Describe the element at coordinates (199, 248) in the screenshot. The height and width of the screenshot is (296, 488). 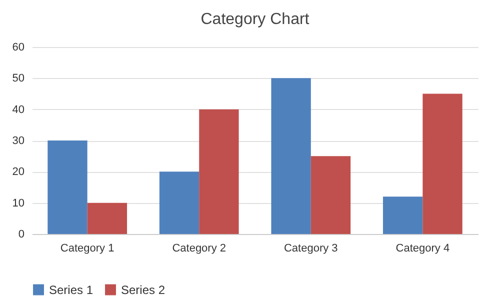
I see `x-tick-label: Category 2` at that location.